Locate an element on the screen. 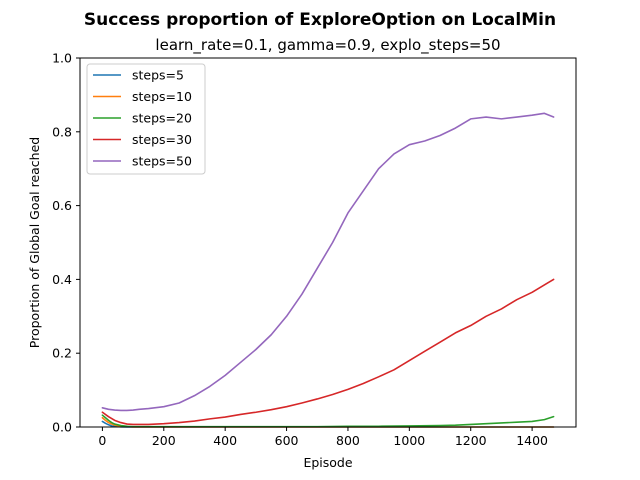 This screenshot has height=480, width=640. x-tick-label: 1000 is located at coordinates (409, 440).